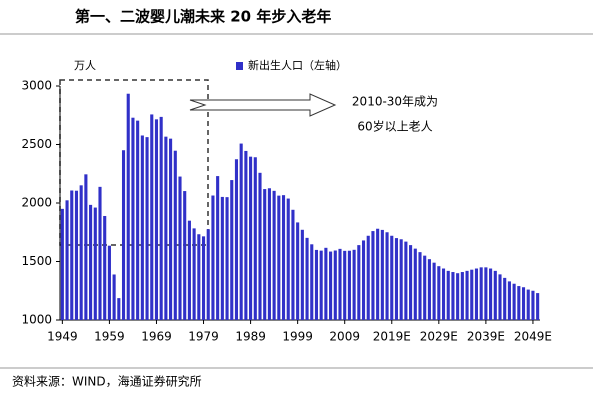 The image size is (593, 400). Describe the element at coordinates (36, 320) in the screenshot. I see `y-tick-label: 1000` at that location.